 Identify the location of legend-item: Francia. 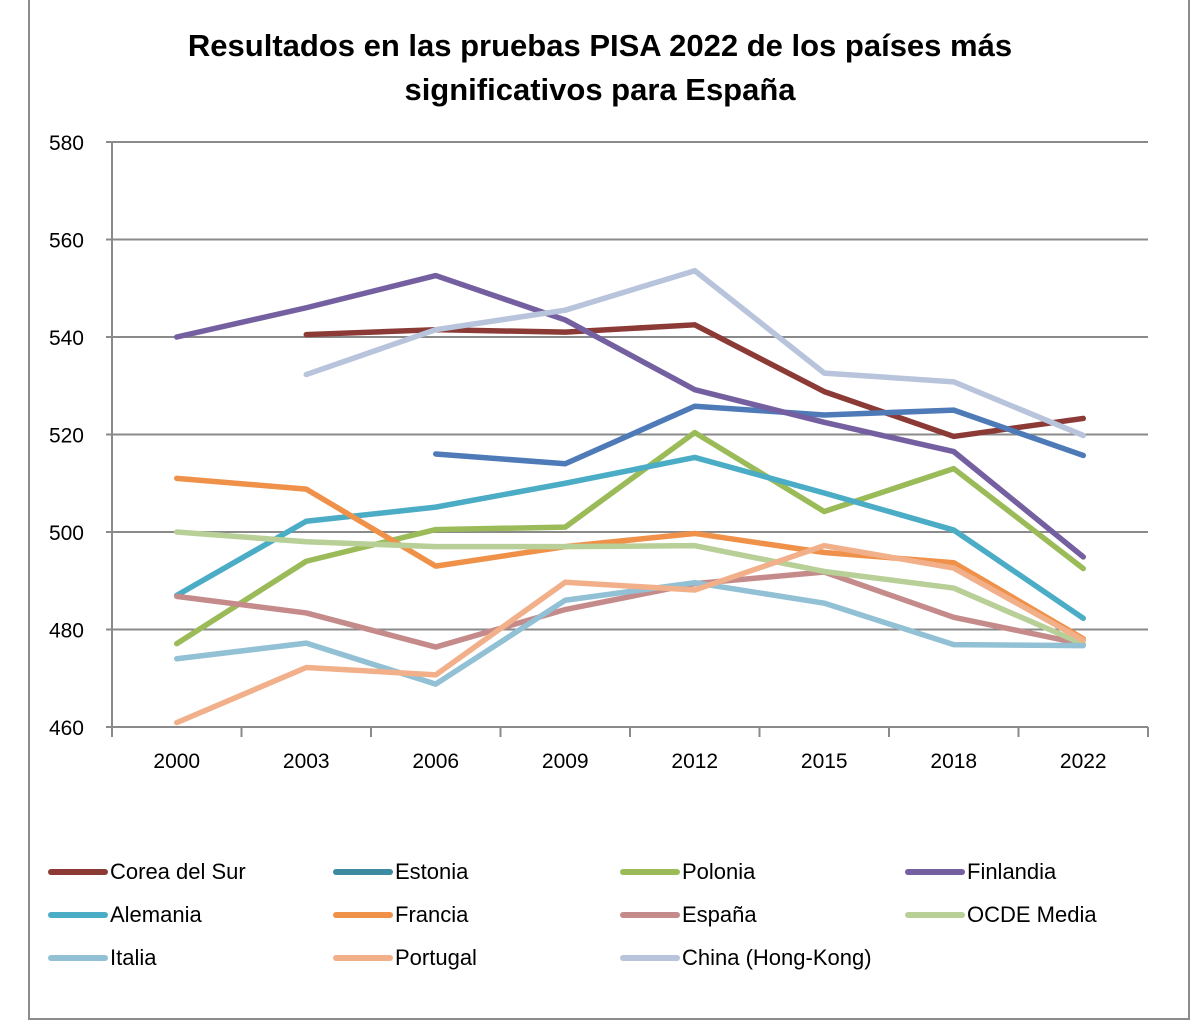
(400, 915).